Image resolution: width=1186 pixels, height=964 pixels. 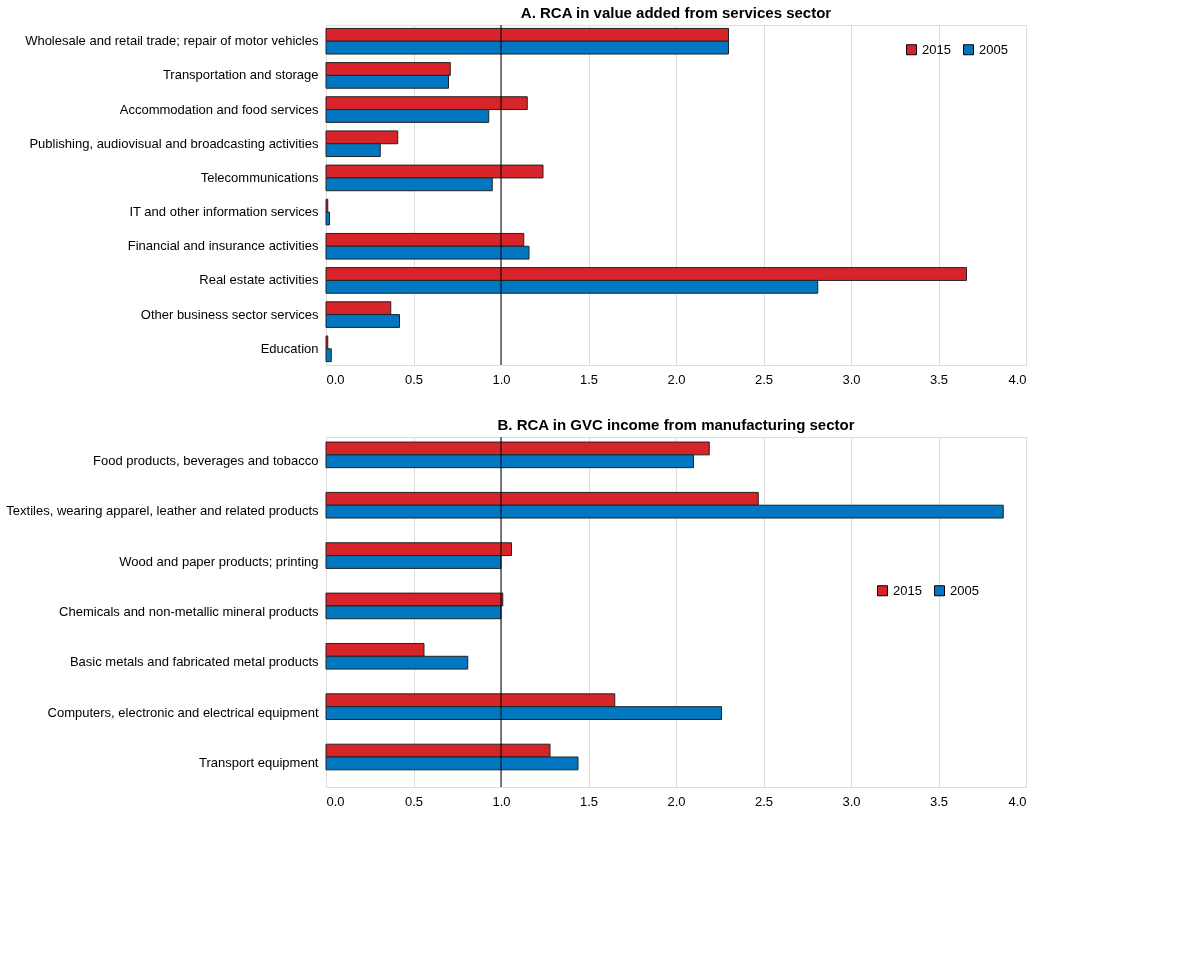 What do you see at coordinates (206, 460) in the screenshot?
I see `y-tick-label: Food products, beverages and tobacco` at bounding box center [206, 460].